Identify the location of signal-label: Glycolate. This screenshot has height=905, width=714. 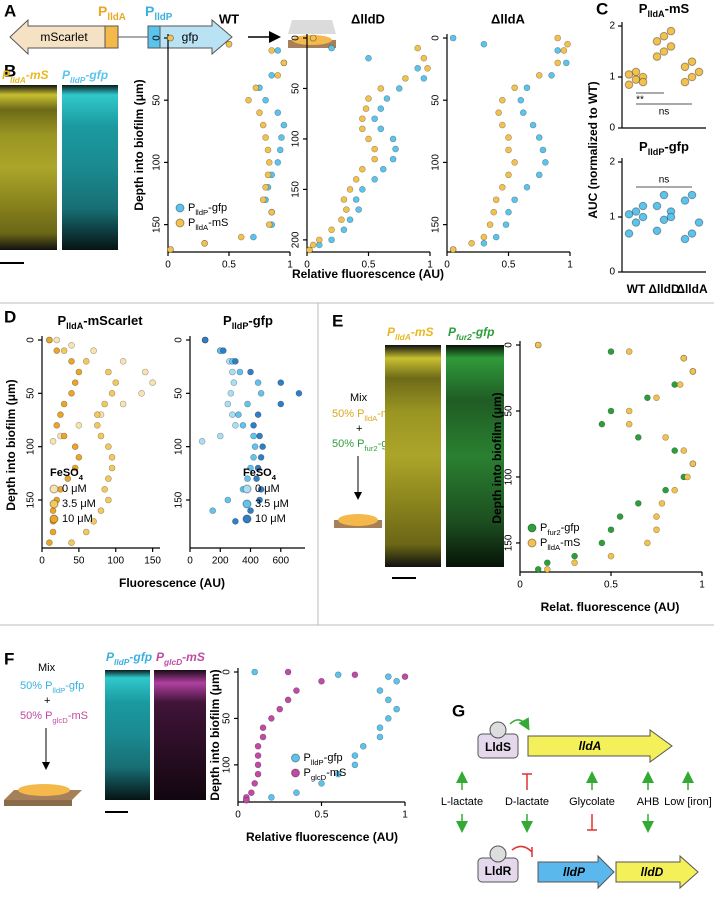
(592, 802).